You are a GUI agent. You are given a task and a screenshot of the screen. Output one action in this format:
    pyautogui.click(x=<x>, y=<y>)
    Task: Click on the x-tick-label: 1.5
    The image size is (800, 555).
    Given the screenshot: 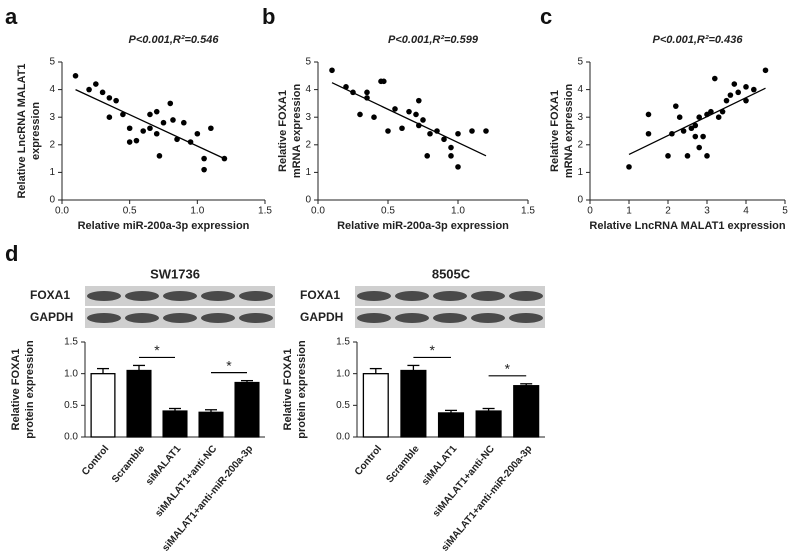 What is the action you would take?
    pyautogui.click(x=265, y=211)
    